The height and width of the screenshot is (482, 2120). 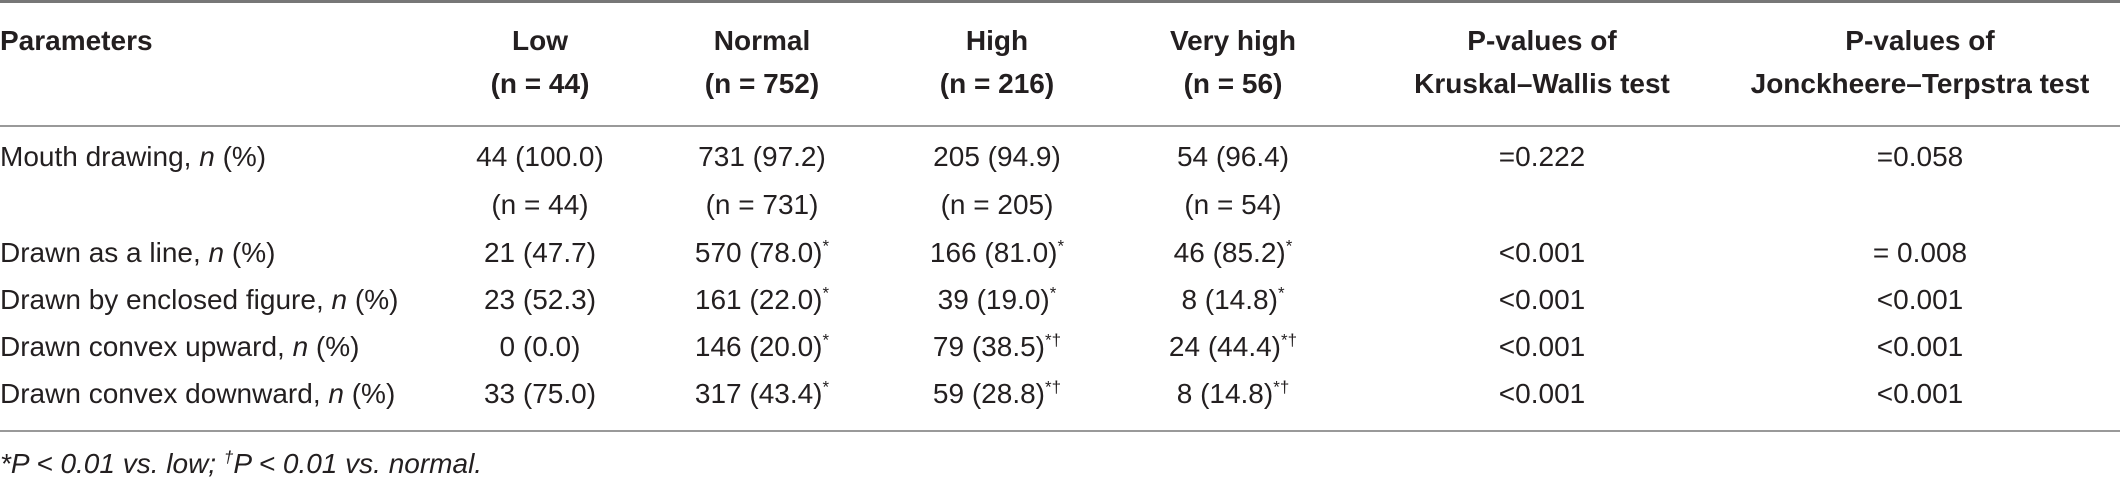 I want to click on header-very-high-n: (n = 56), so click(x=1233, y=83).